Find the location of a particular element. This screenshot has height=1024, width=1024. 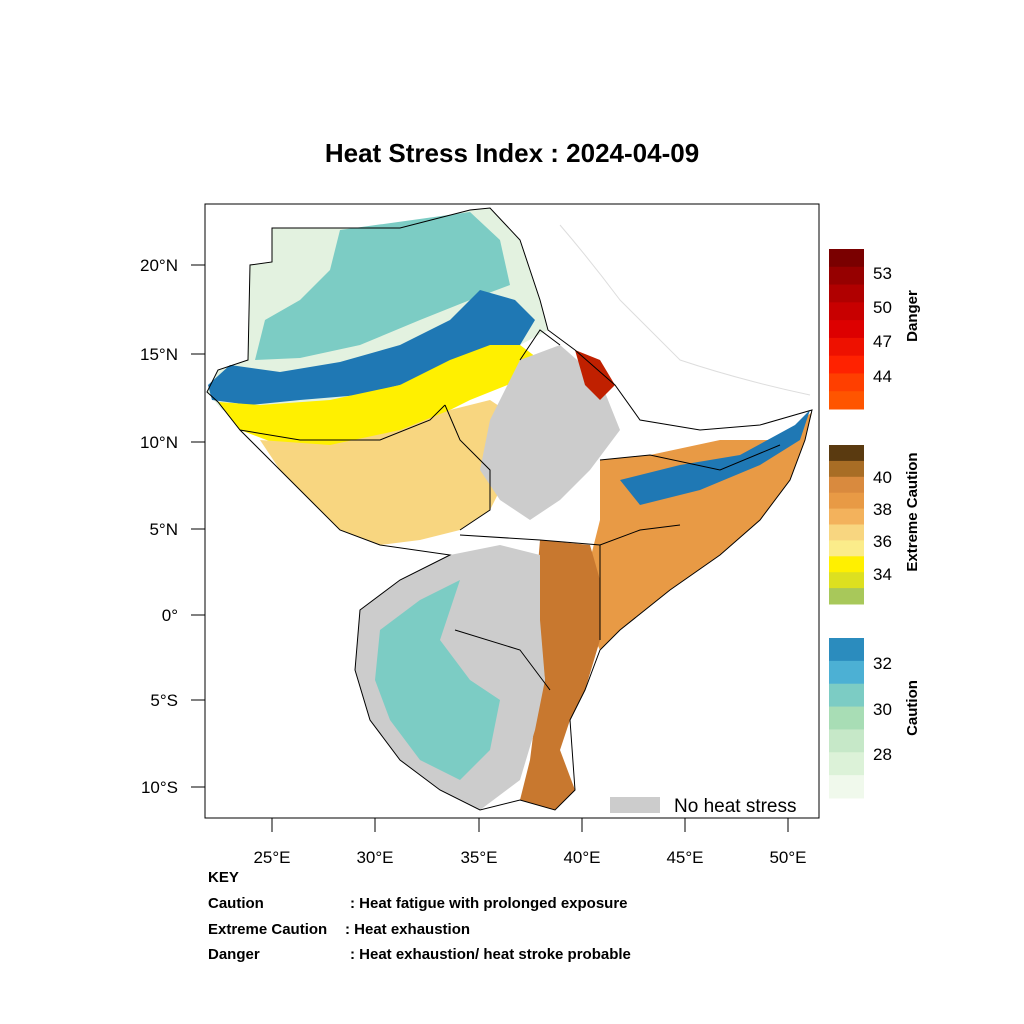

colorbar-tick-label: 30 is located at coordinates (882, 709).